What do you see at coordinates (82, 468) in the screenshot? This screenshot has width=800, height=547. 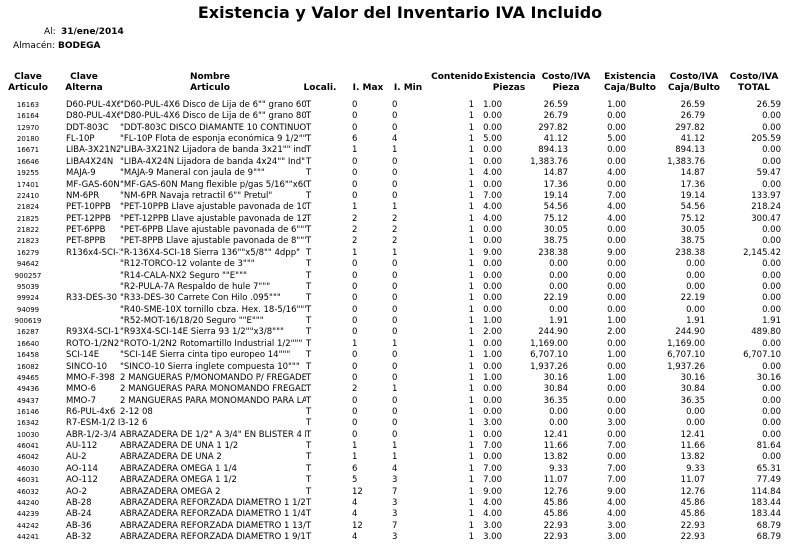 I see `table-cell: AO-114` at bounding box center [82, 468].